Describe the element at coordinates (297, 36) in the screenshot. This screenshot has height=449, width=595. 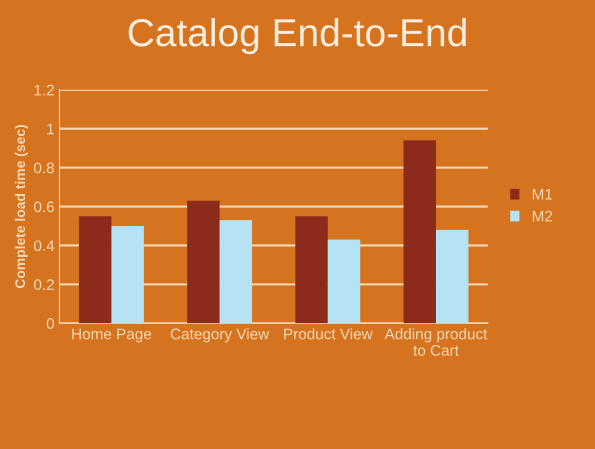
I see `chart-title: Catalog End-to-End` at that location.